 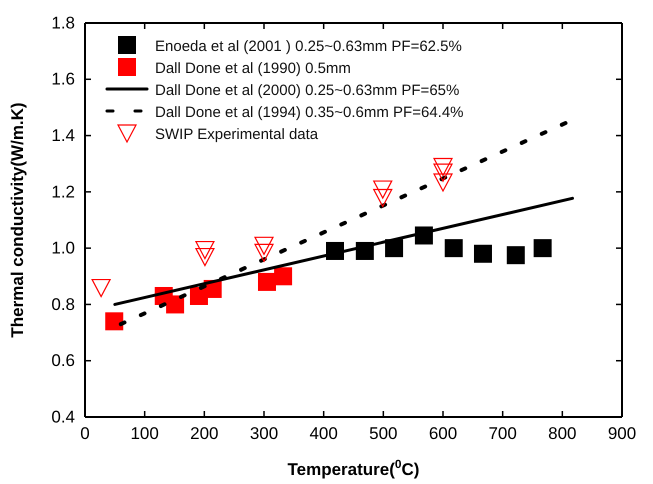 I want to click on y-tick-label: 1.4, so click(x=63, y=136).